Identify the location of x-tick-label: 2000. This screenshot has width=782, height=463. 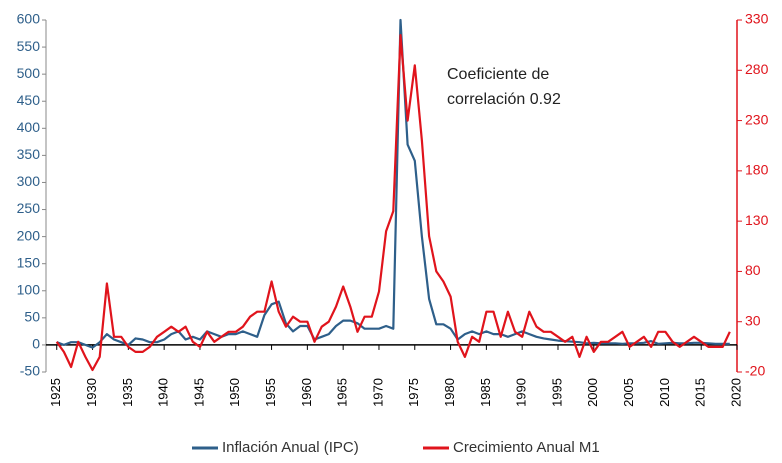
(592, 392).